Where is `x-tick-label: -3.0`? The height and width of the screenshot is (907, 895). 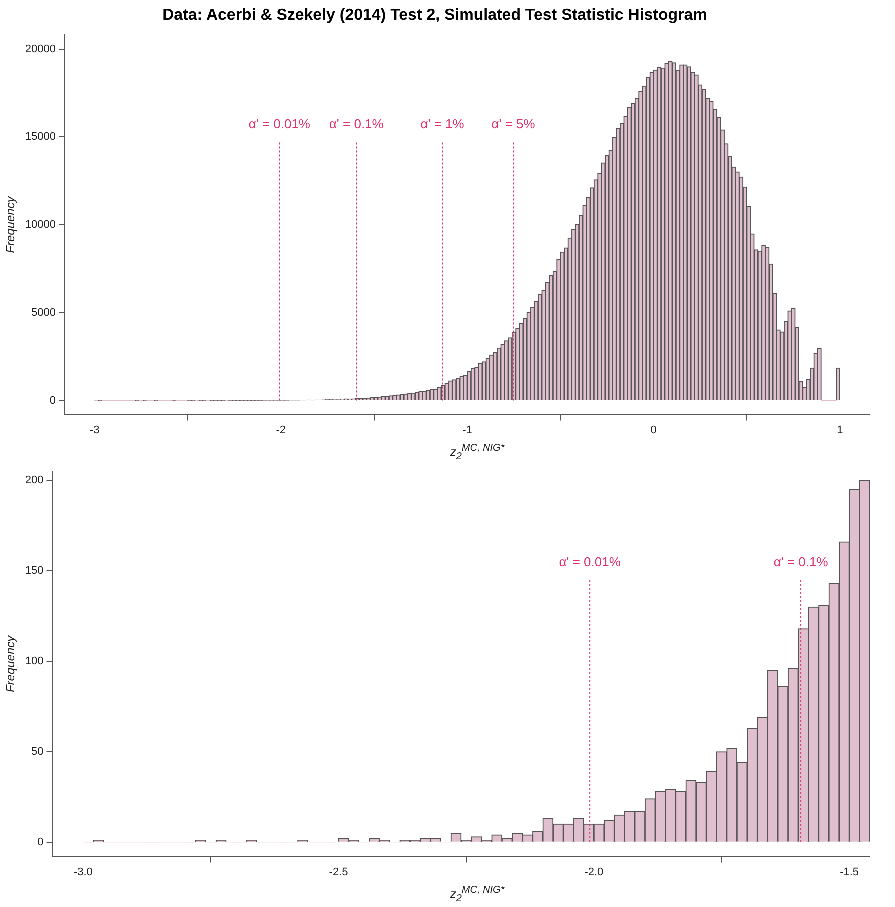 x-tick-label: -3.0 is located at coordinates (83, 872).